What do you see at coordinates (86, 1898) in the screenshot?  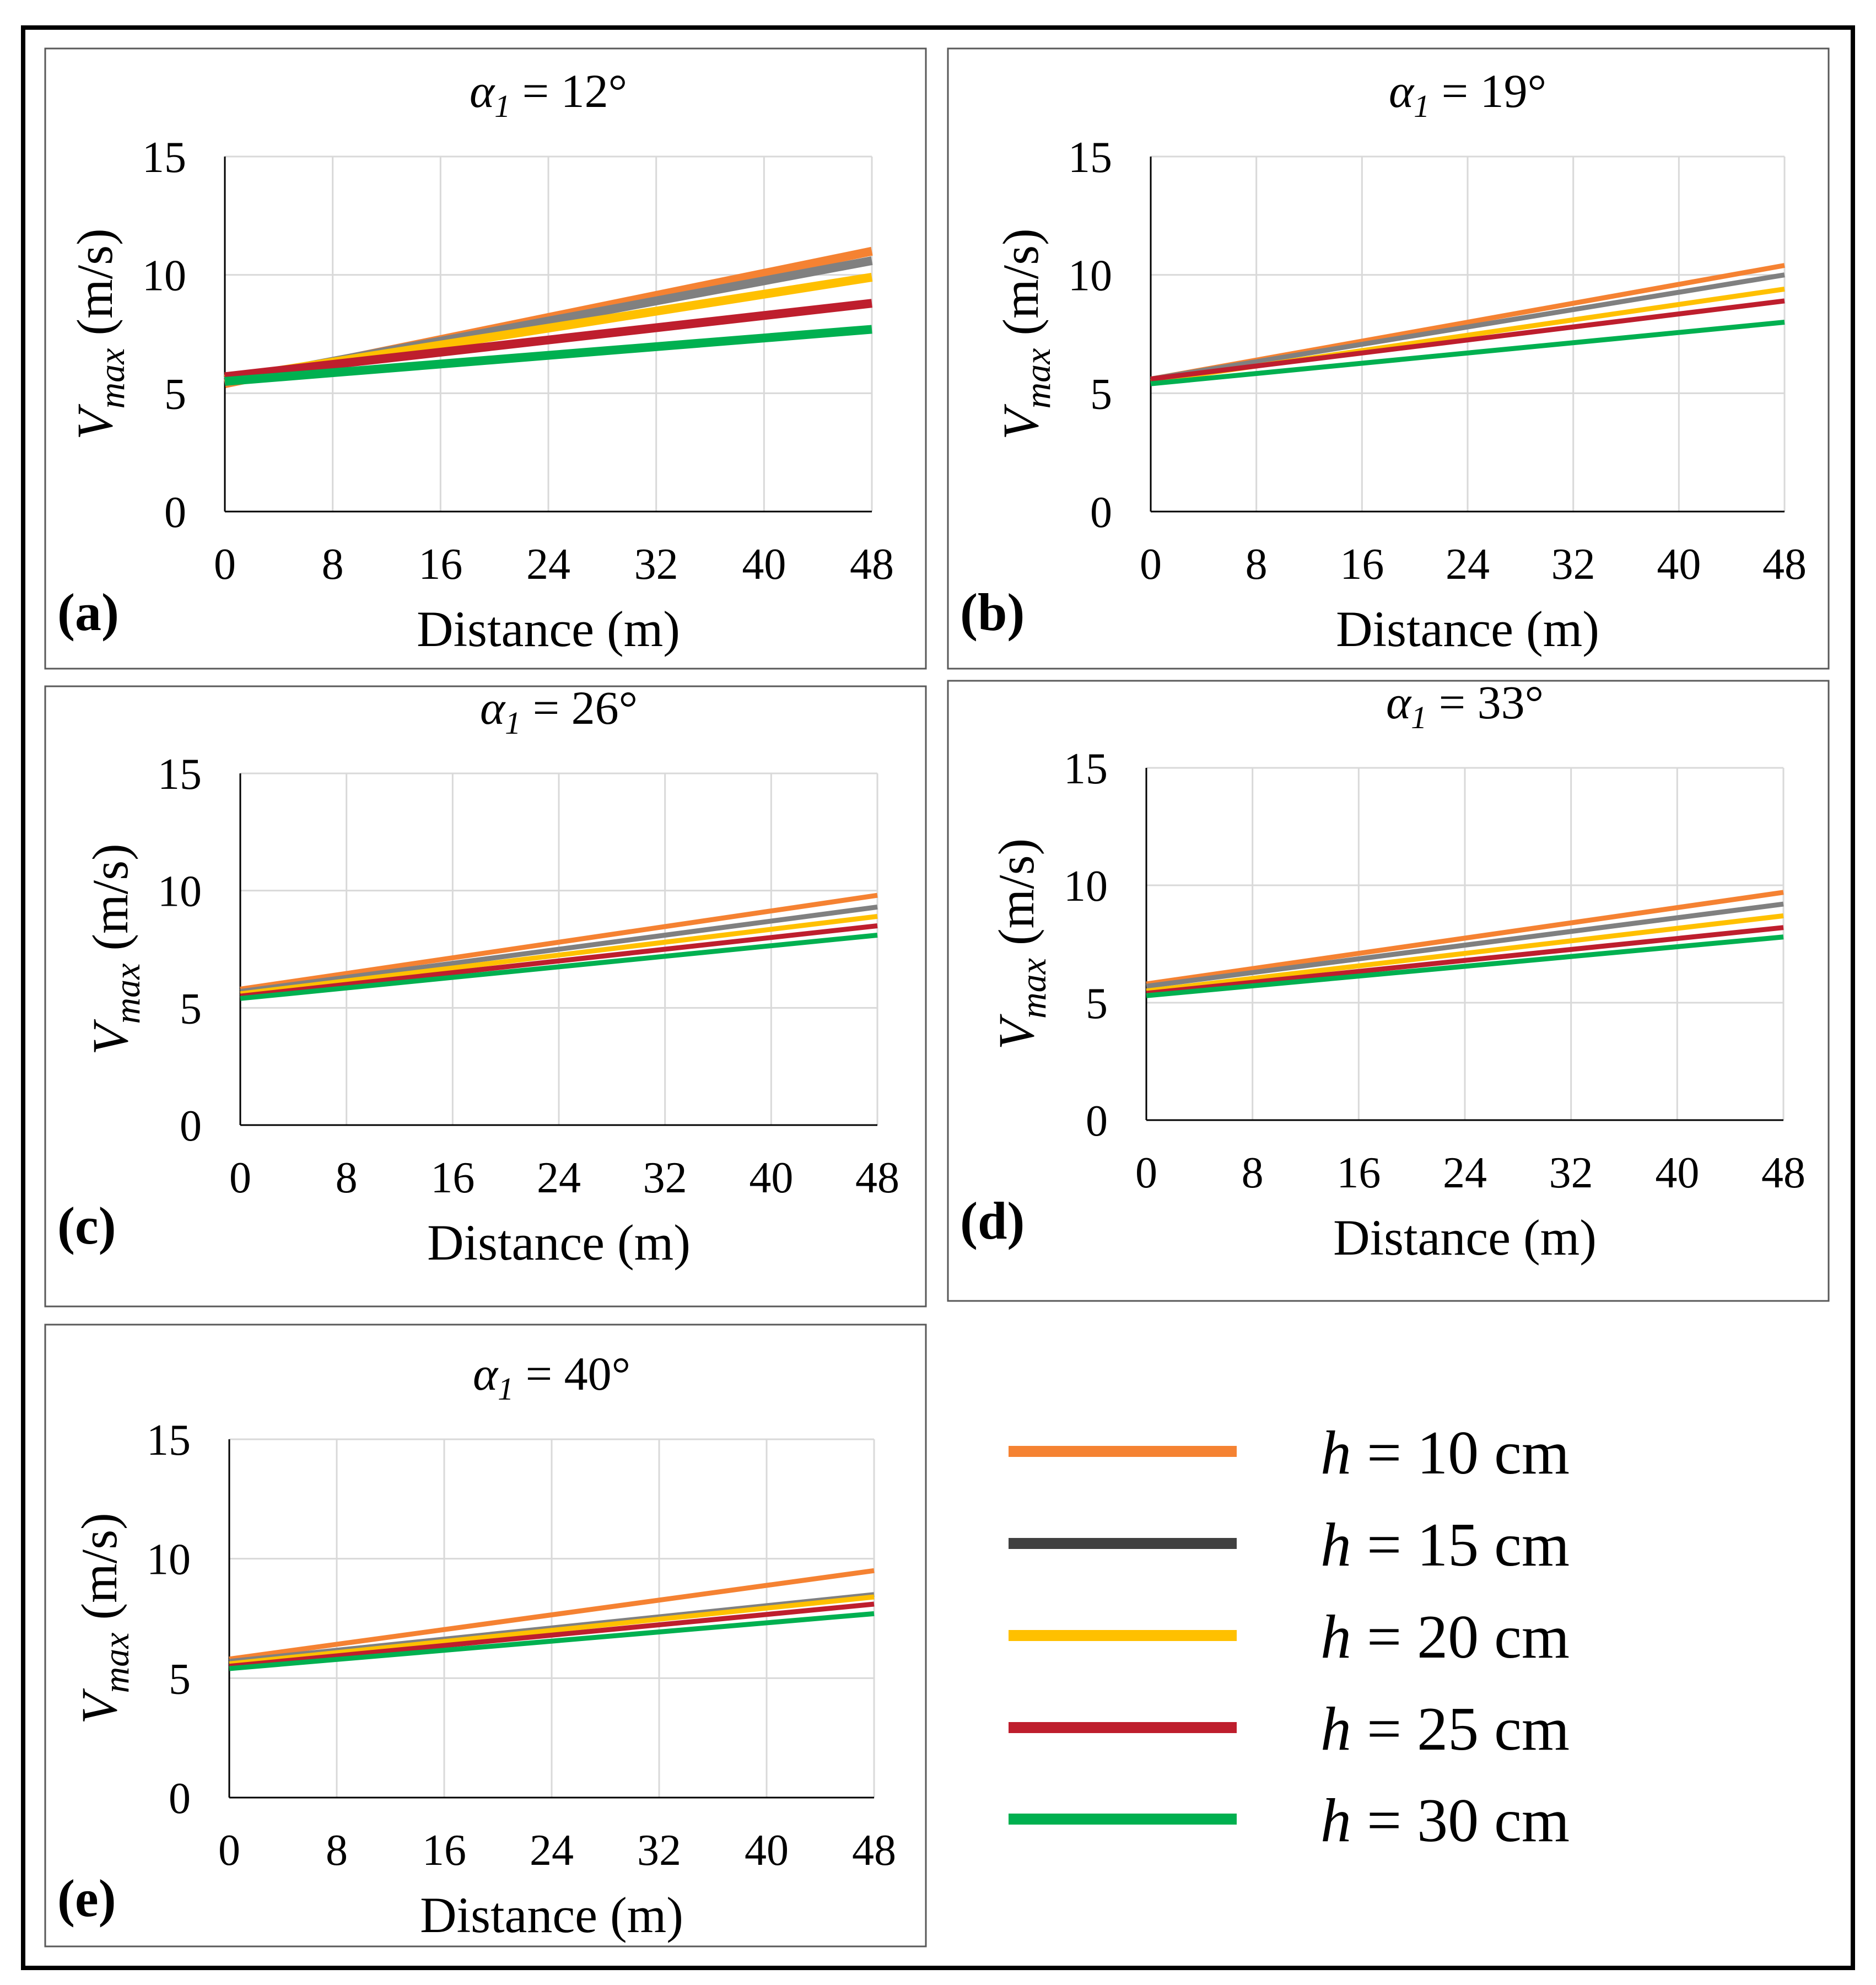 I see `panel-label: (e)` at bounding box center [86, 1898].